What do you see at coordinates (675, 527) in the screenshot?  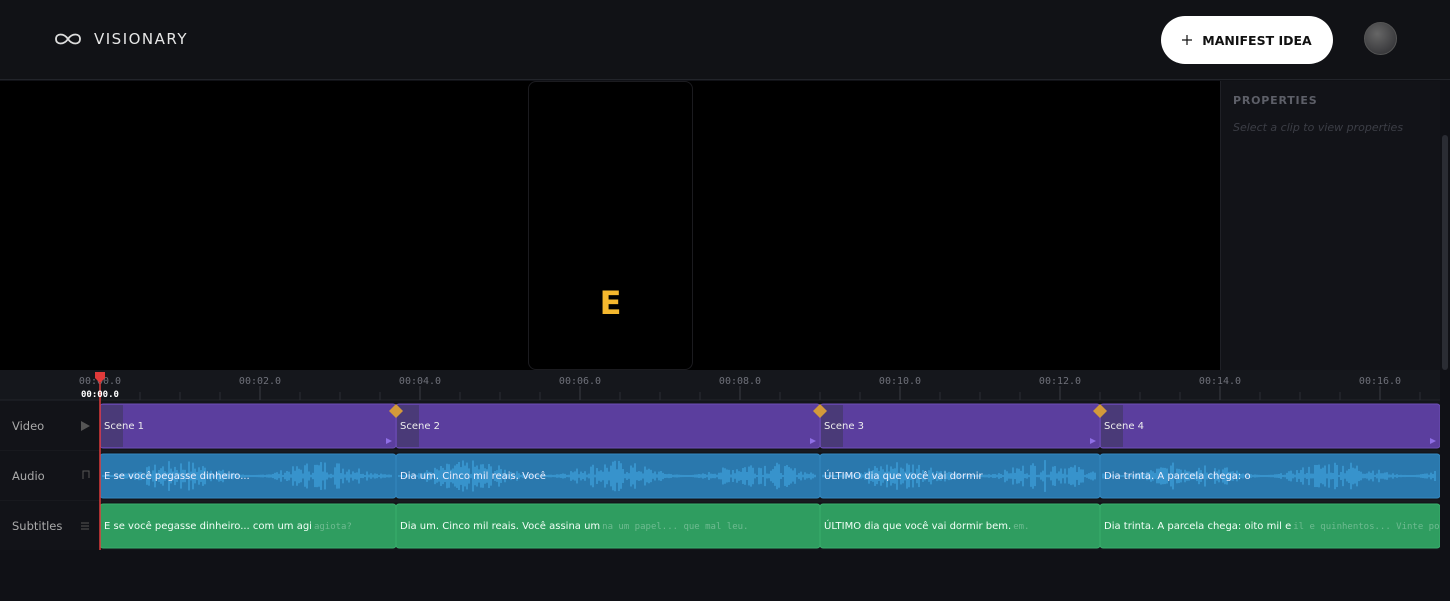 I see `subtitle-tail: na um papel... que mal leu.` at bounding box center [675, 527].